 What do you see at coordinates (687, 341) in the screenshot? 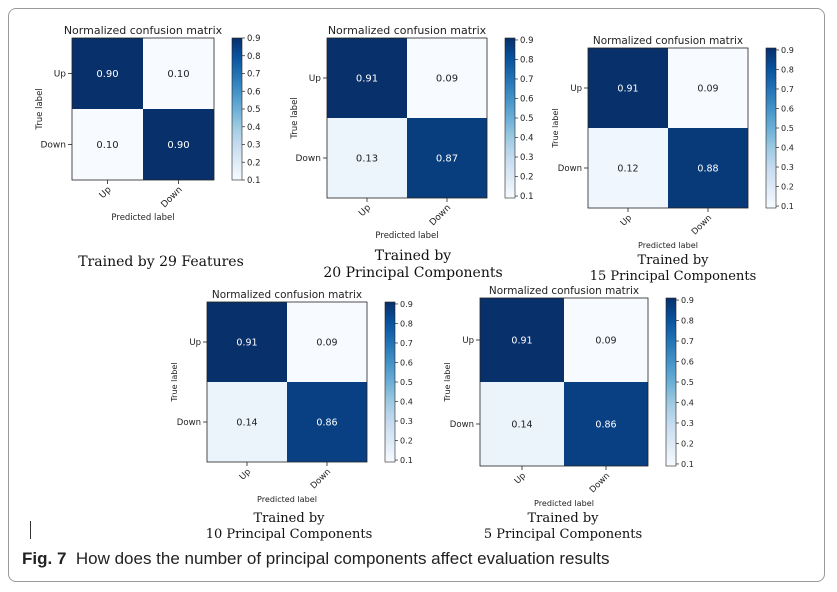
I see `colorbar-tick-label: 0.7` at bounding box center [687, 341].